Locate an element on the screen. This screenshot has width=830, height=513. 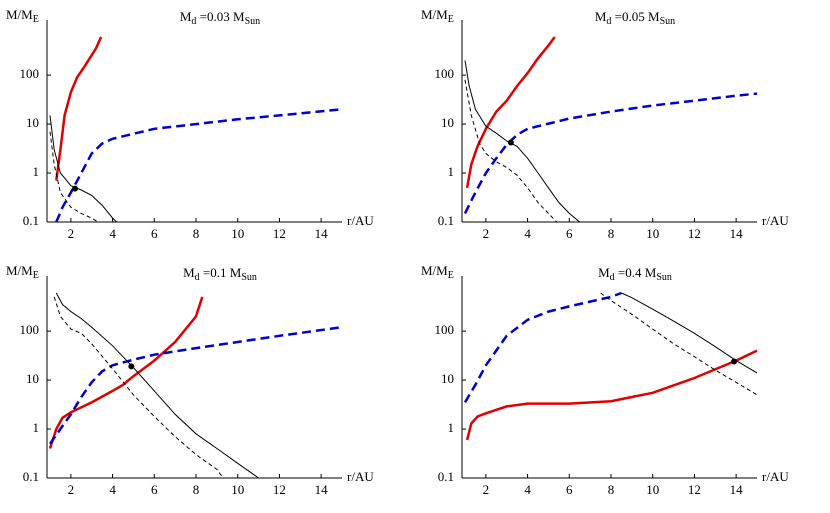
chart-title: Md =0.05 MSun is located at coordinates (635, 18).